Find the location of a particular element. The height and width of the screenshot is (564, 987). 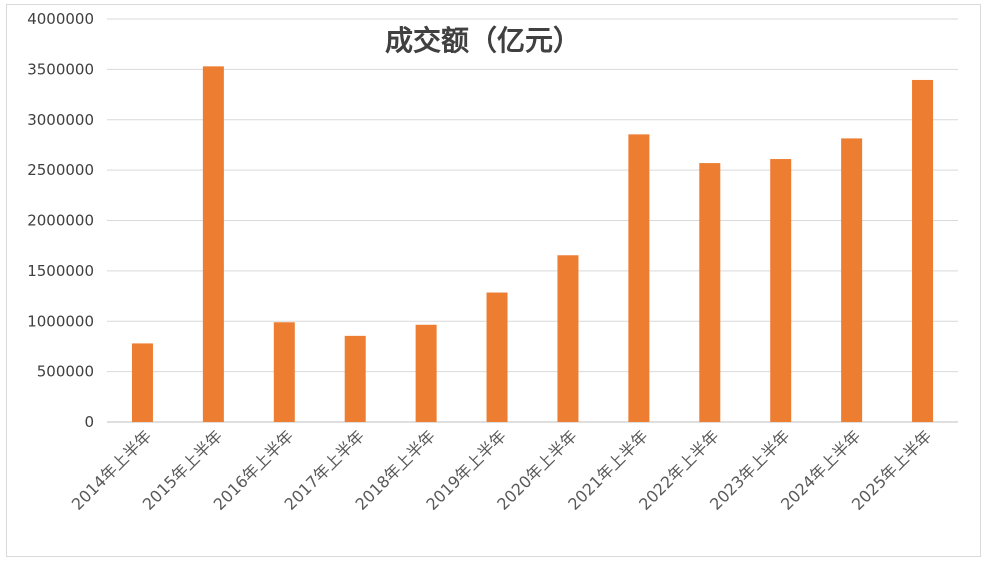

y-tick-label: 500000 is located at coordinates (65, 372).